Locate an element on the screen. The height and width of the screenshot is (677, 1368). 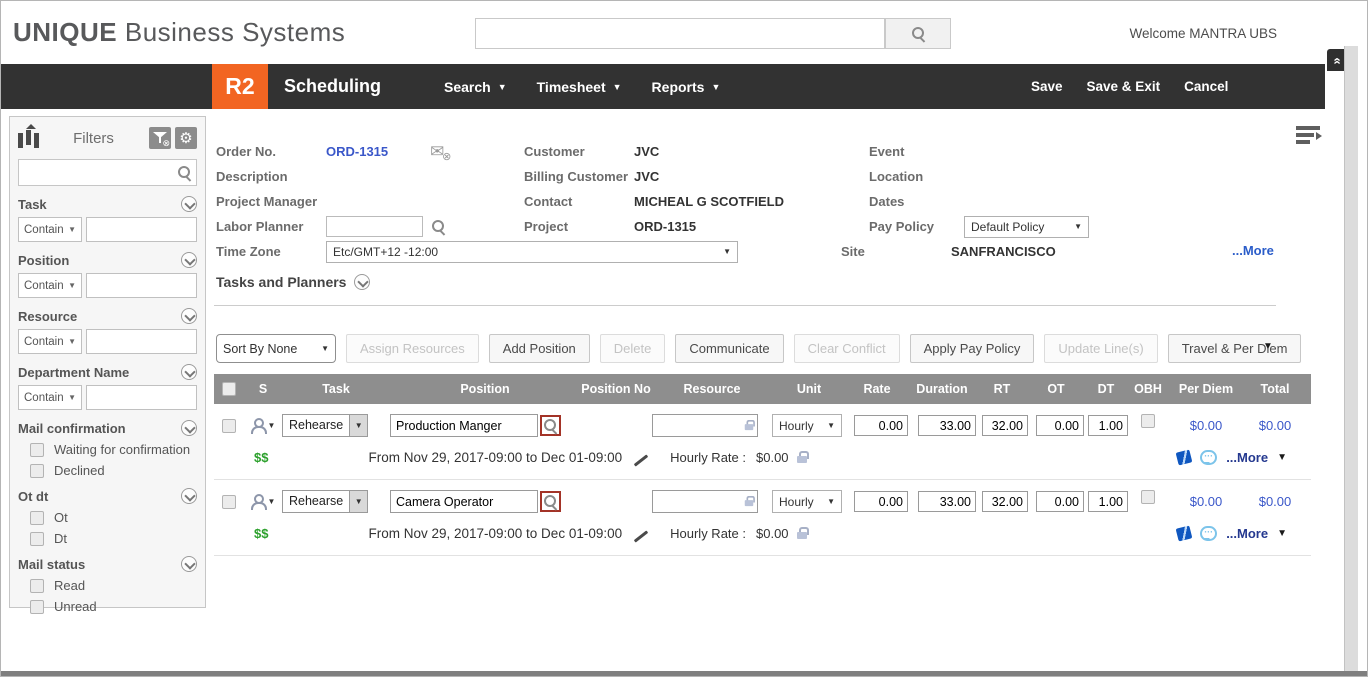
pay-policy-select: Default Policy ▼ is located at coordinates (1026, 226).